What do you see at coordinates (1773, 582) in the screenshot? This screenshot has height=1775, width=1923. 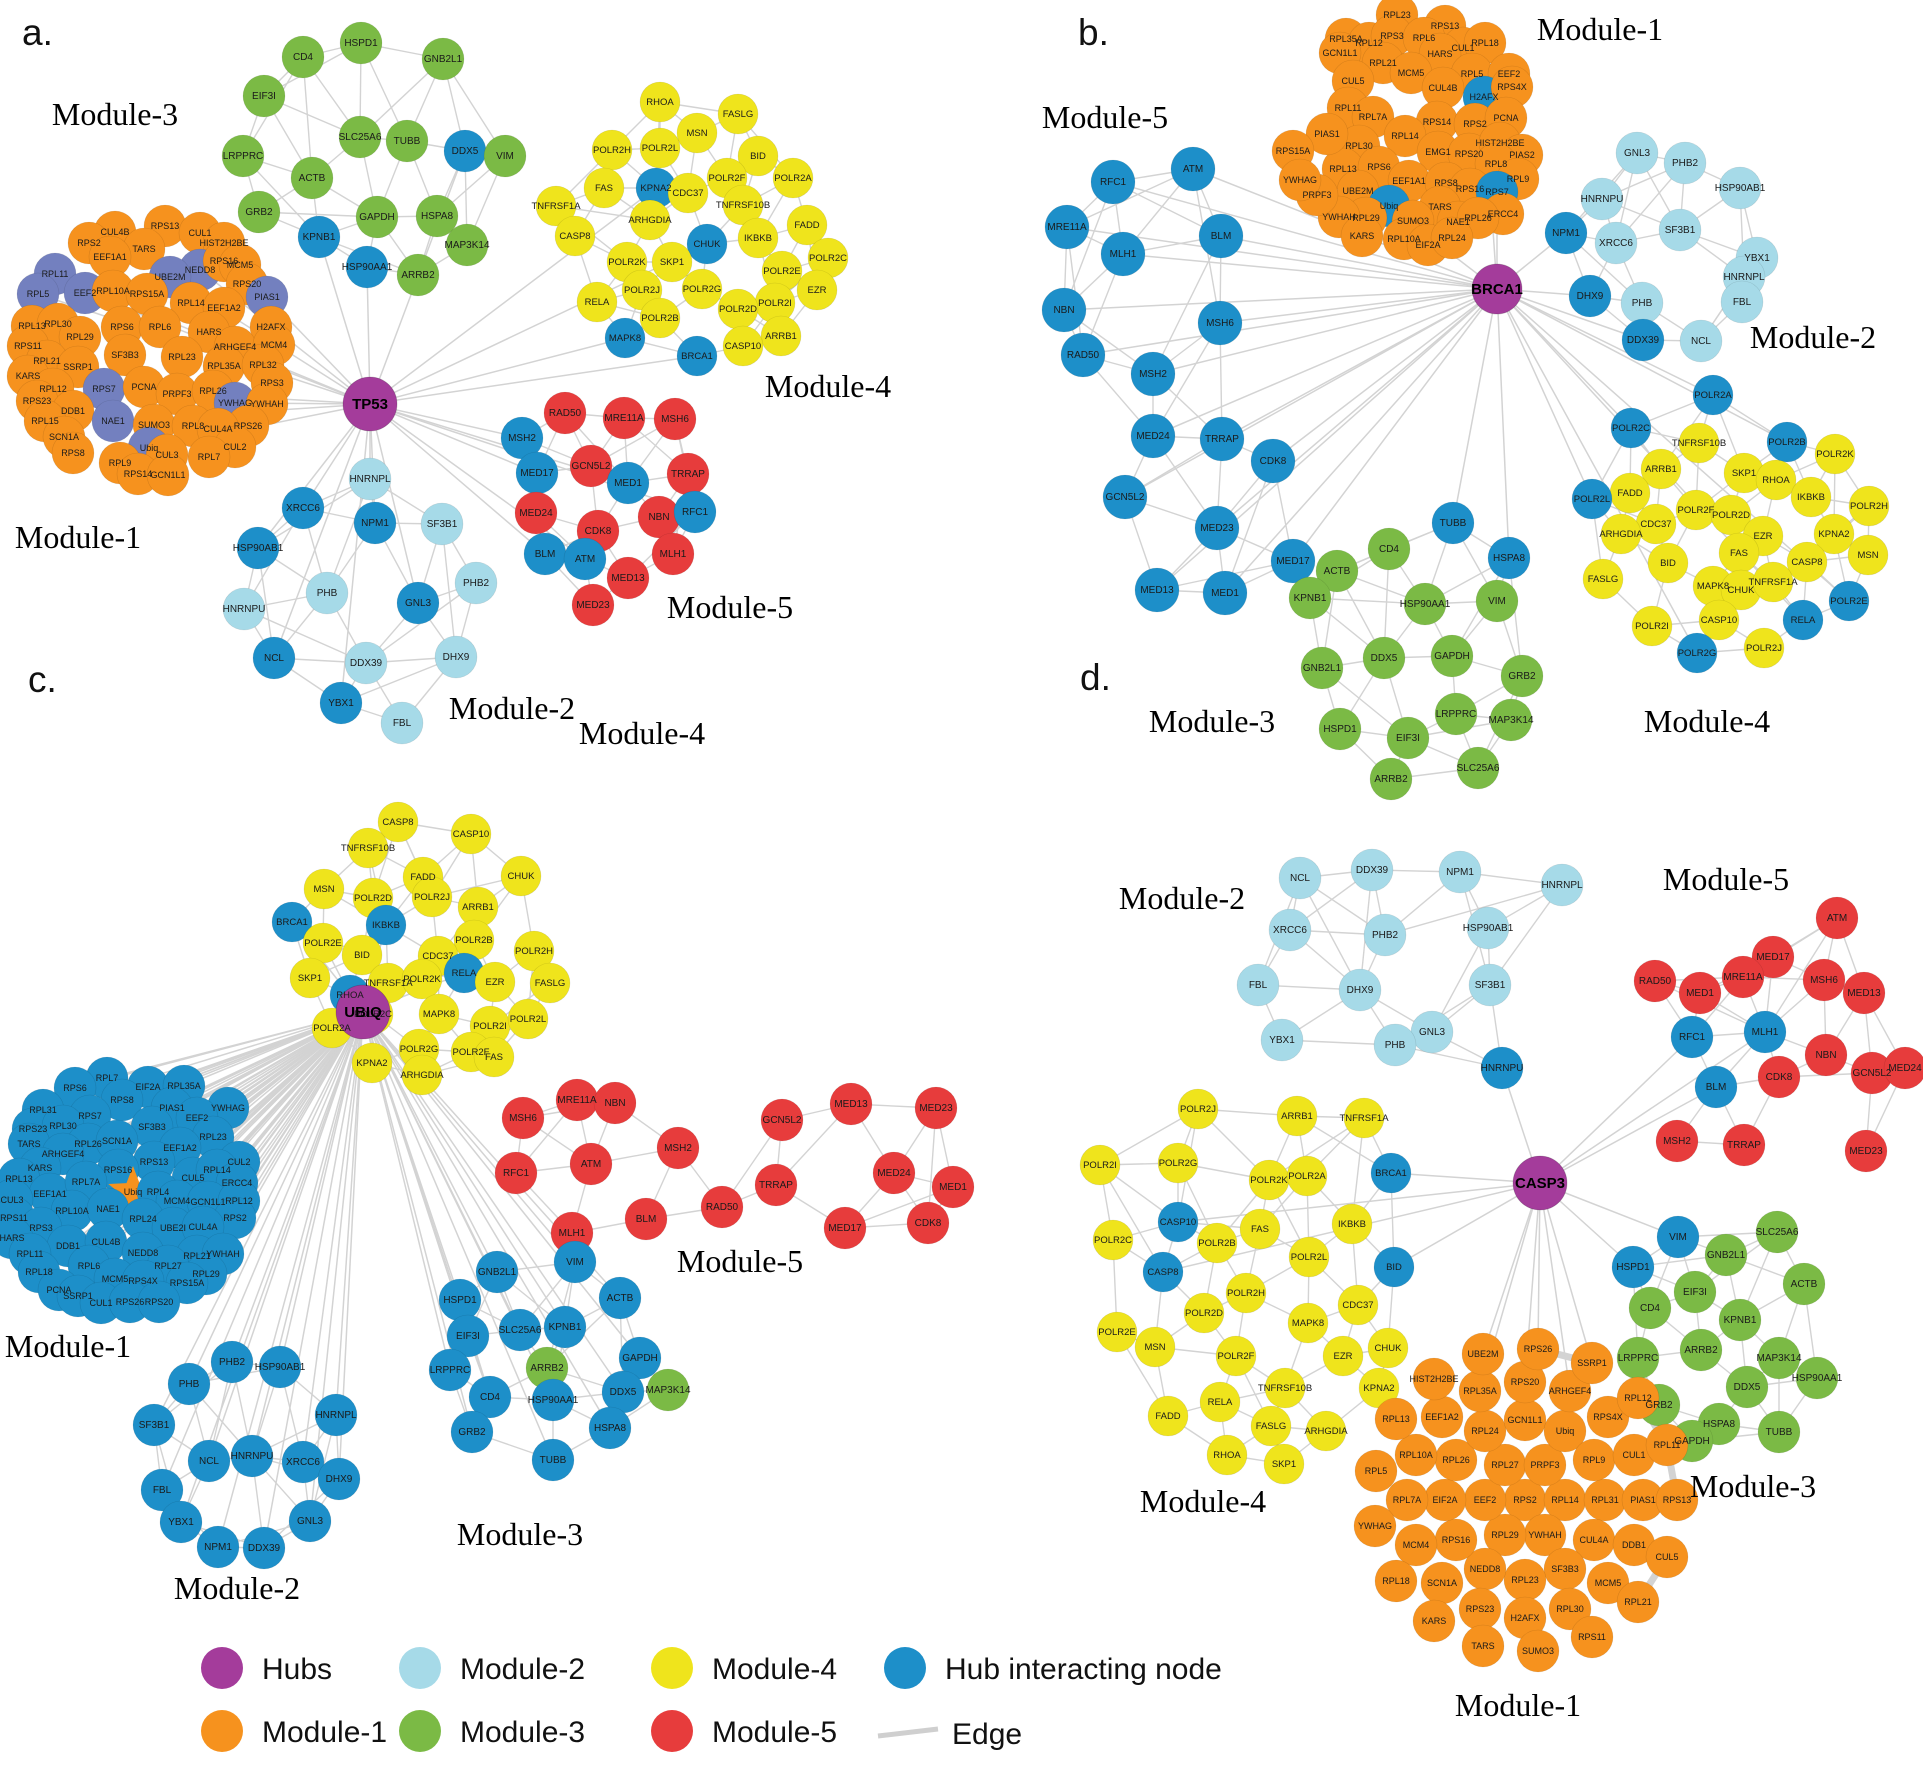 I see `node-TNFRSF1A` at bounding box center [1773, 582].